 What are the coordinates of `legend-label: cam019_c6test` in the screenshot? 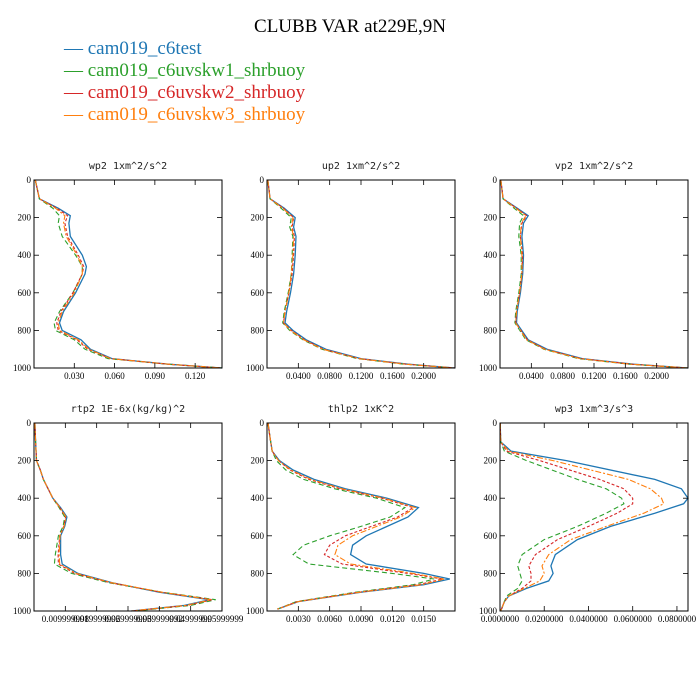 It's located at (144, 48).